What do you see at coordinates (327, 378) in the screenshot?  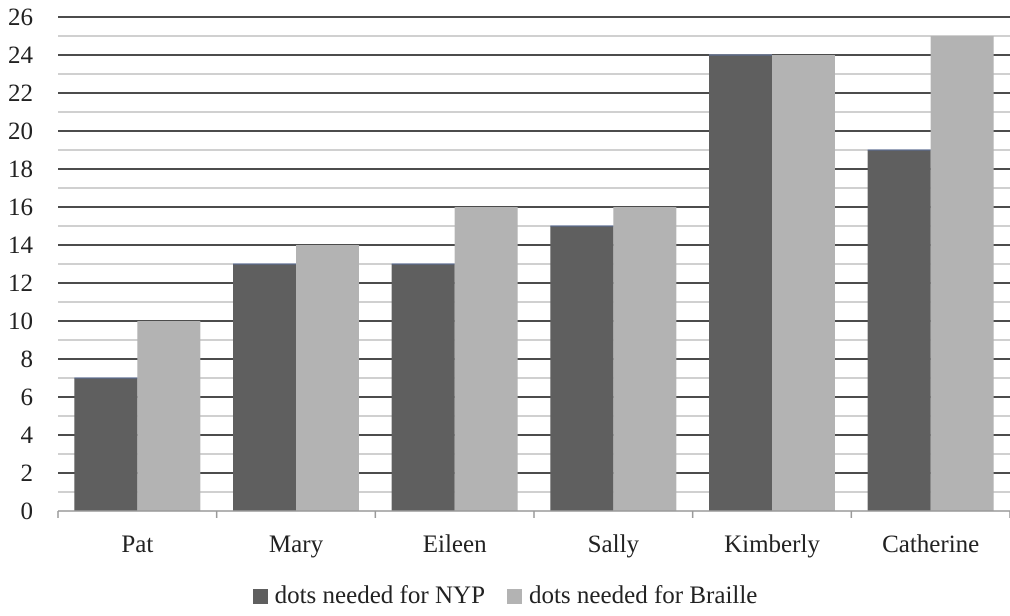 I see `bar-braille-mary` at bounding box center [327, 378].